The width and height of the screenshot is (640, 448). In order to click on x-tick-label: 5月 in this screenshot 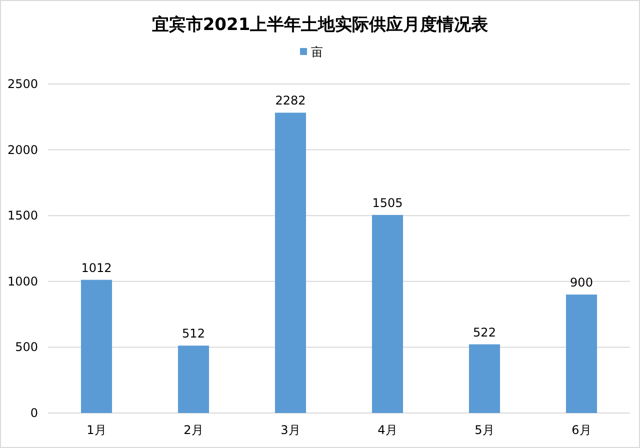, I will do `click(484, 430)`.